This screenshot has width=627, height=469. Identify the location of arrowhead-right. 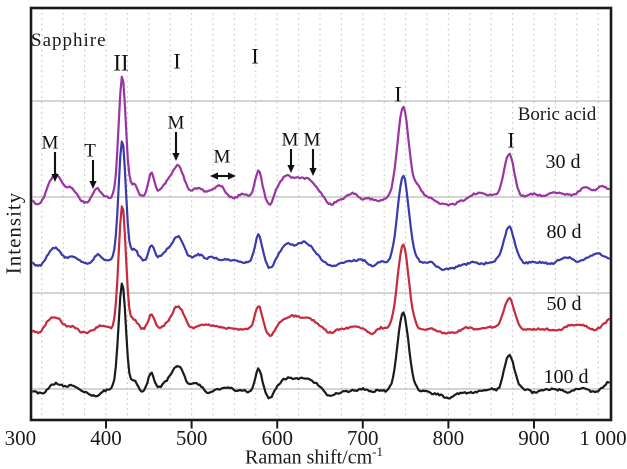
(232, 176).